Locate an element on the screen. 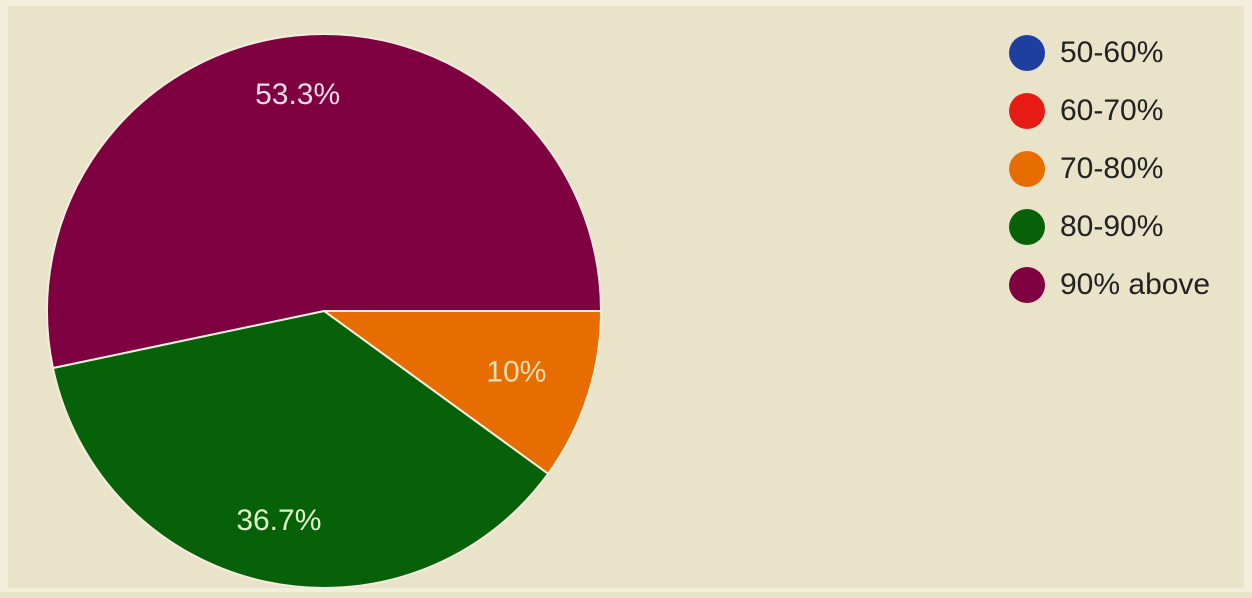  legend-label: 70-80% is located at coordinates (1111, 168).